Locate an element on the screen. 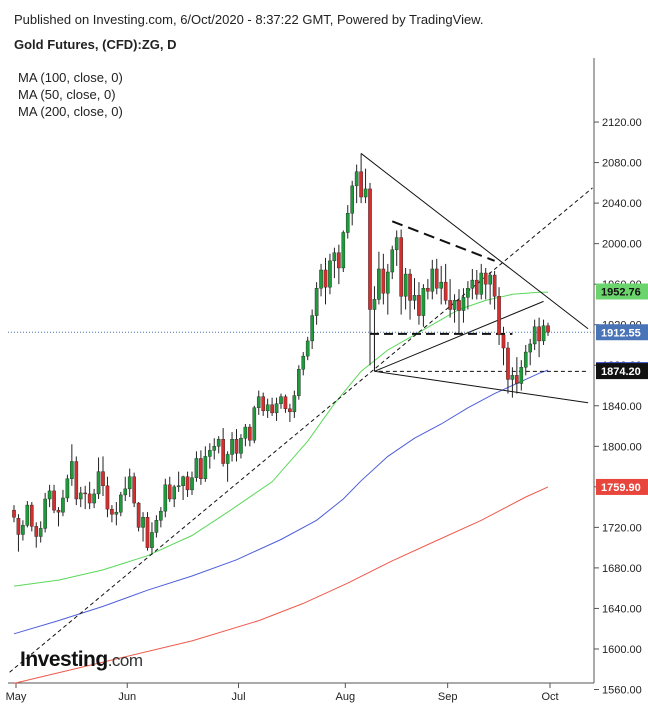  x-tick-label: Jun is located at coordinates (127, 697).